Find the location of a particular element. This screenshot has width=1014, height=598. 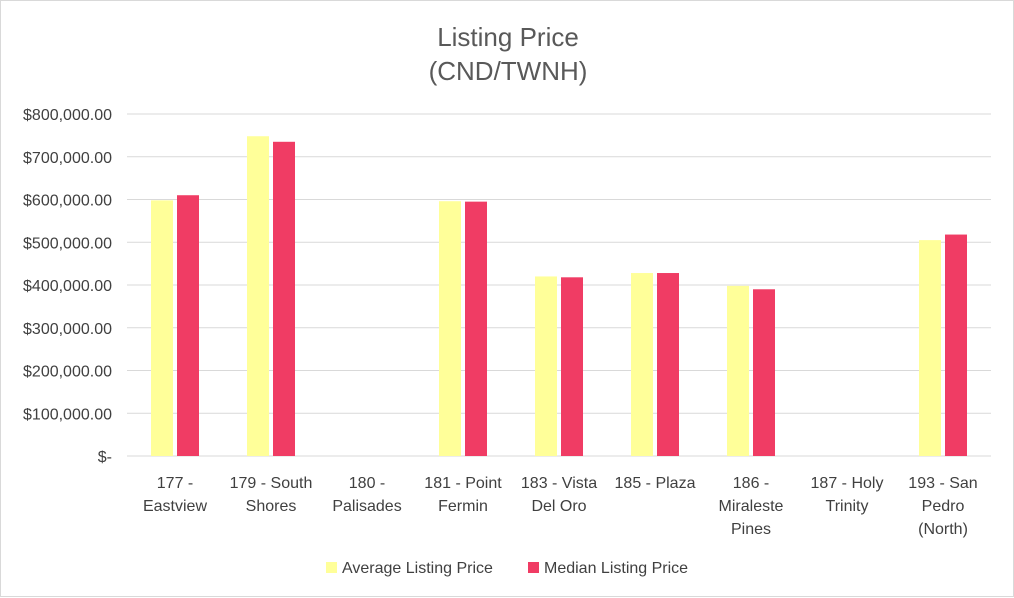

y-tick-label: $100,000.00 is located at coordinates (67, 414).